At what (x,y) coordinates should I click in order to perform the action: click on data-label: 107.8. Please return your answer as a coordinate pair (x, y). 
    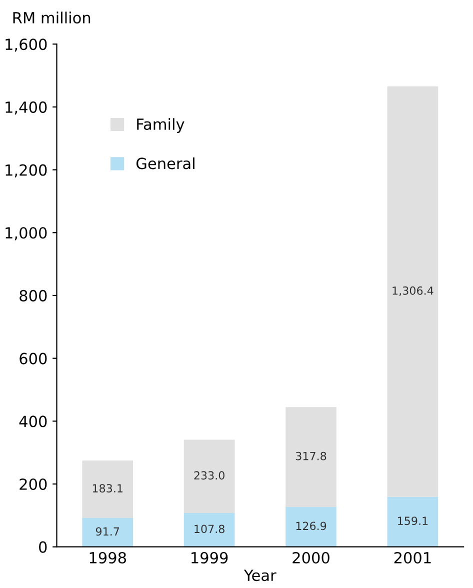
    Looking at the image, I should click on (209, 529).